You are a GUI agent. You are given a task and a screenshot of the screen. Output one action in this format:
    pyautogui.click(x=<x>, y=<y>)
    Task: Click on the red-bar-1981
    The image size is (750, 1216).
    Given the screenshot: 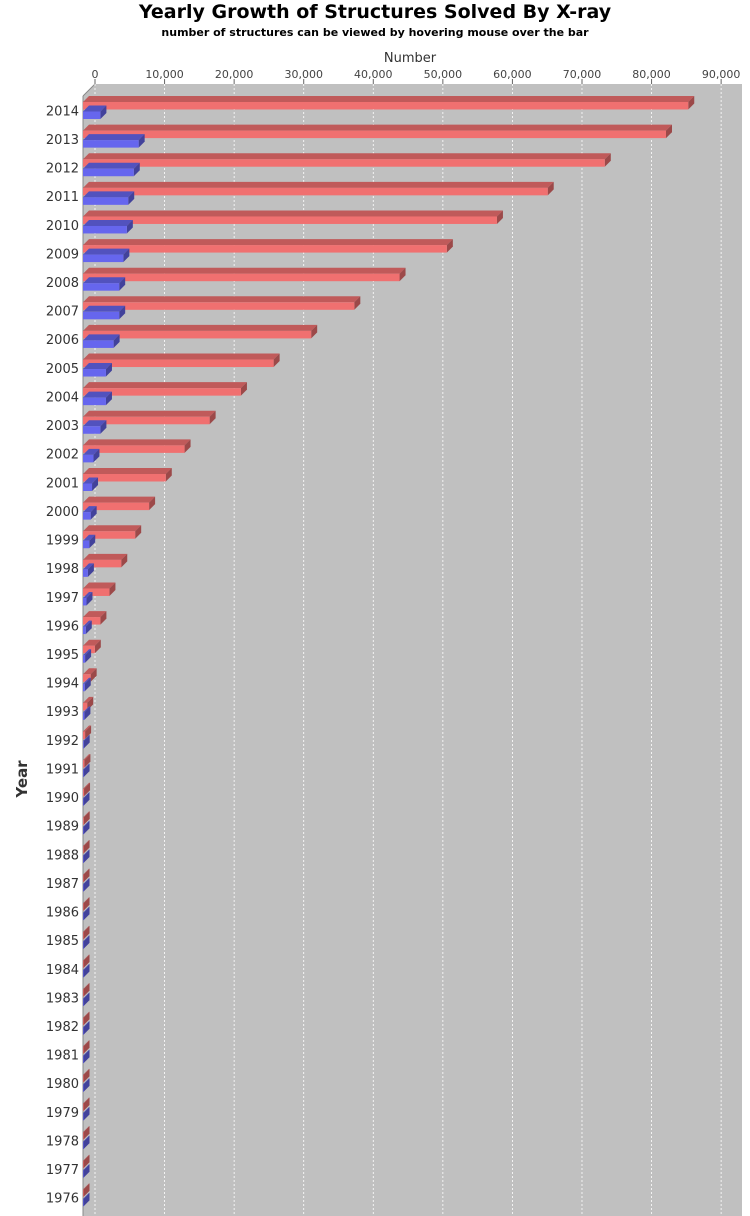 What is the action you would take?
    pyautogui.click(x=86, y=1047)
    